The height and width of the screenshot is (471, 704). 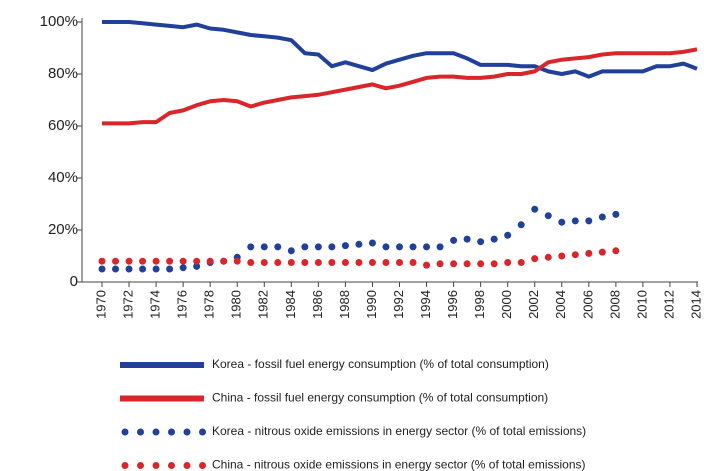 I want to click on x-tick-label: 2004, so click(x=560, y=304).